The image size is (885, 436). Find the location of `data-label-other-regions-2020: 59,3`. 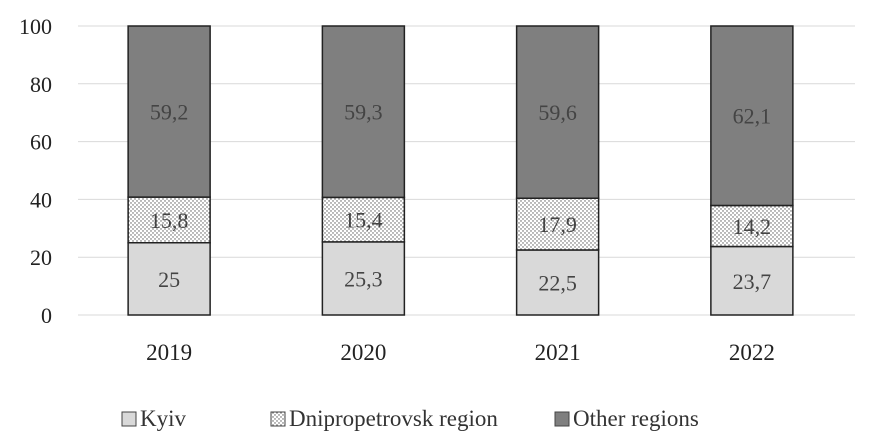

data-label-other-regions-2020: 59,3 is located at coordinates (363, 112).